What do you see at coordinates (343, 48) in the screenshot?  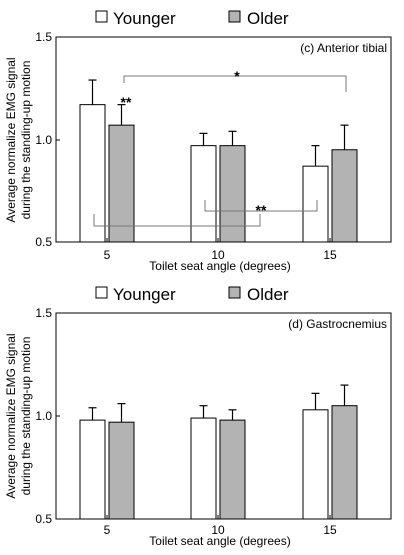 I see `panel-label: (c) Anterior tibial` at bounding box center [343, 48].